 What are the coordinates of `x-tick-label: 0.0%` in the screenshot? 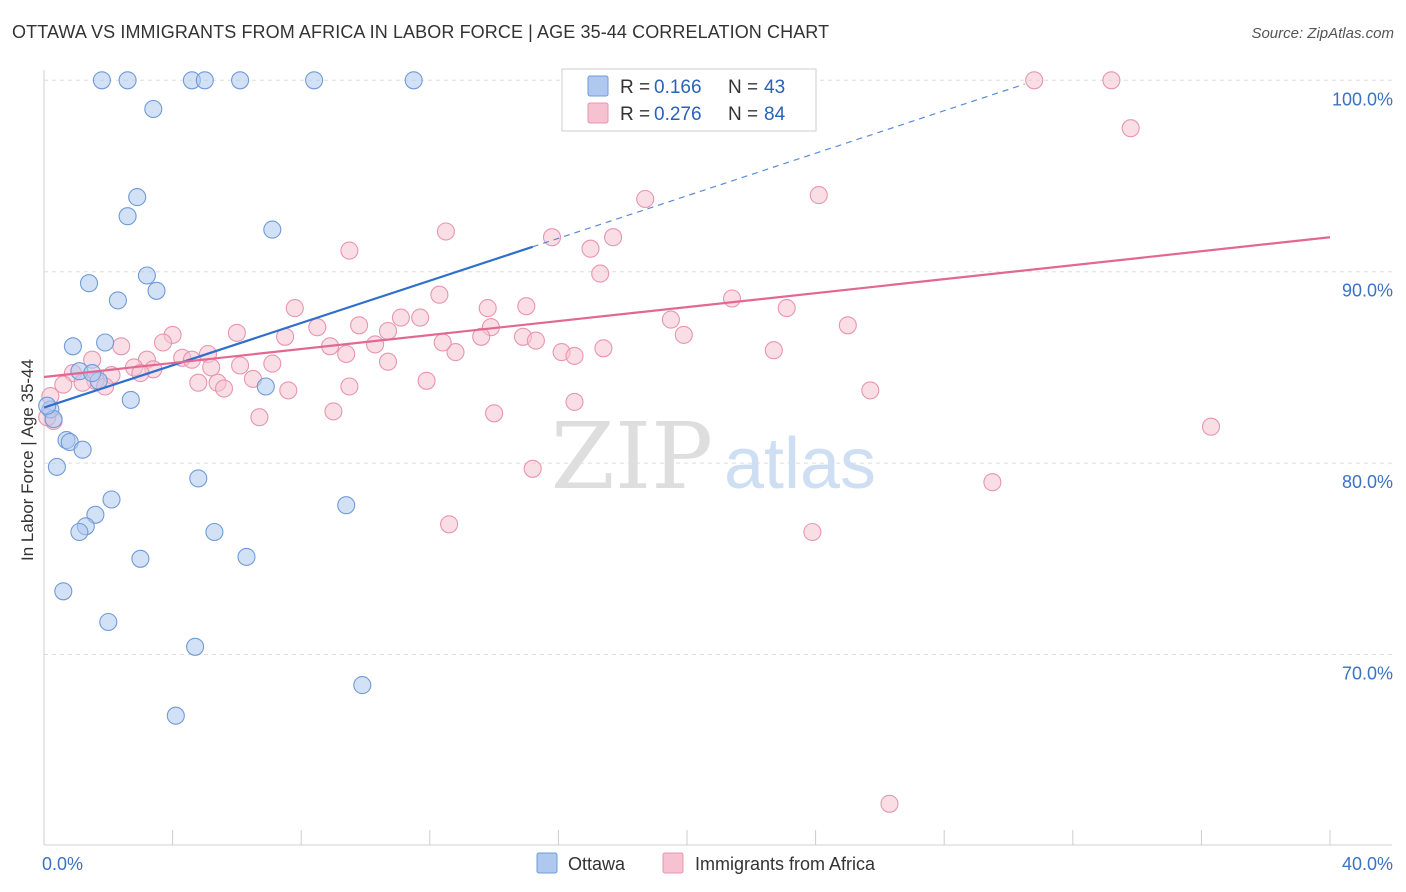 It's located at (62, 864).